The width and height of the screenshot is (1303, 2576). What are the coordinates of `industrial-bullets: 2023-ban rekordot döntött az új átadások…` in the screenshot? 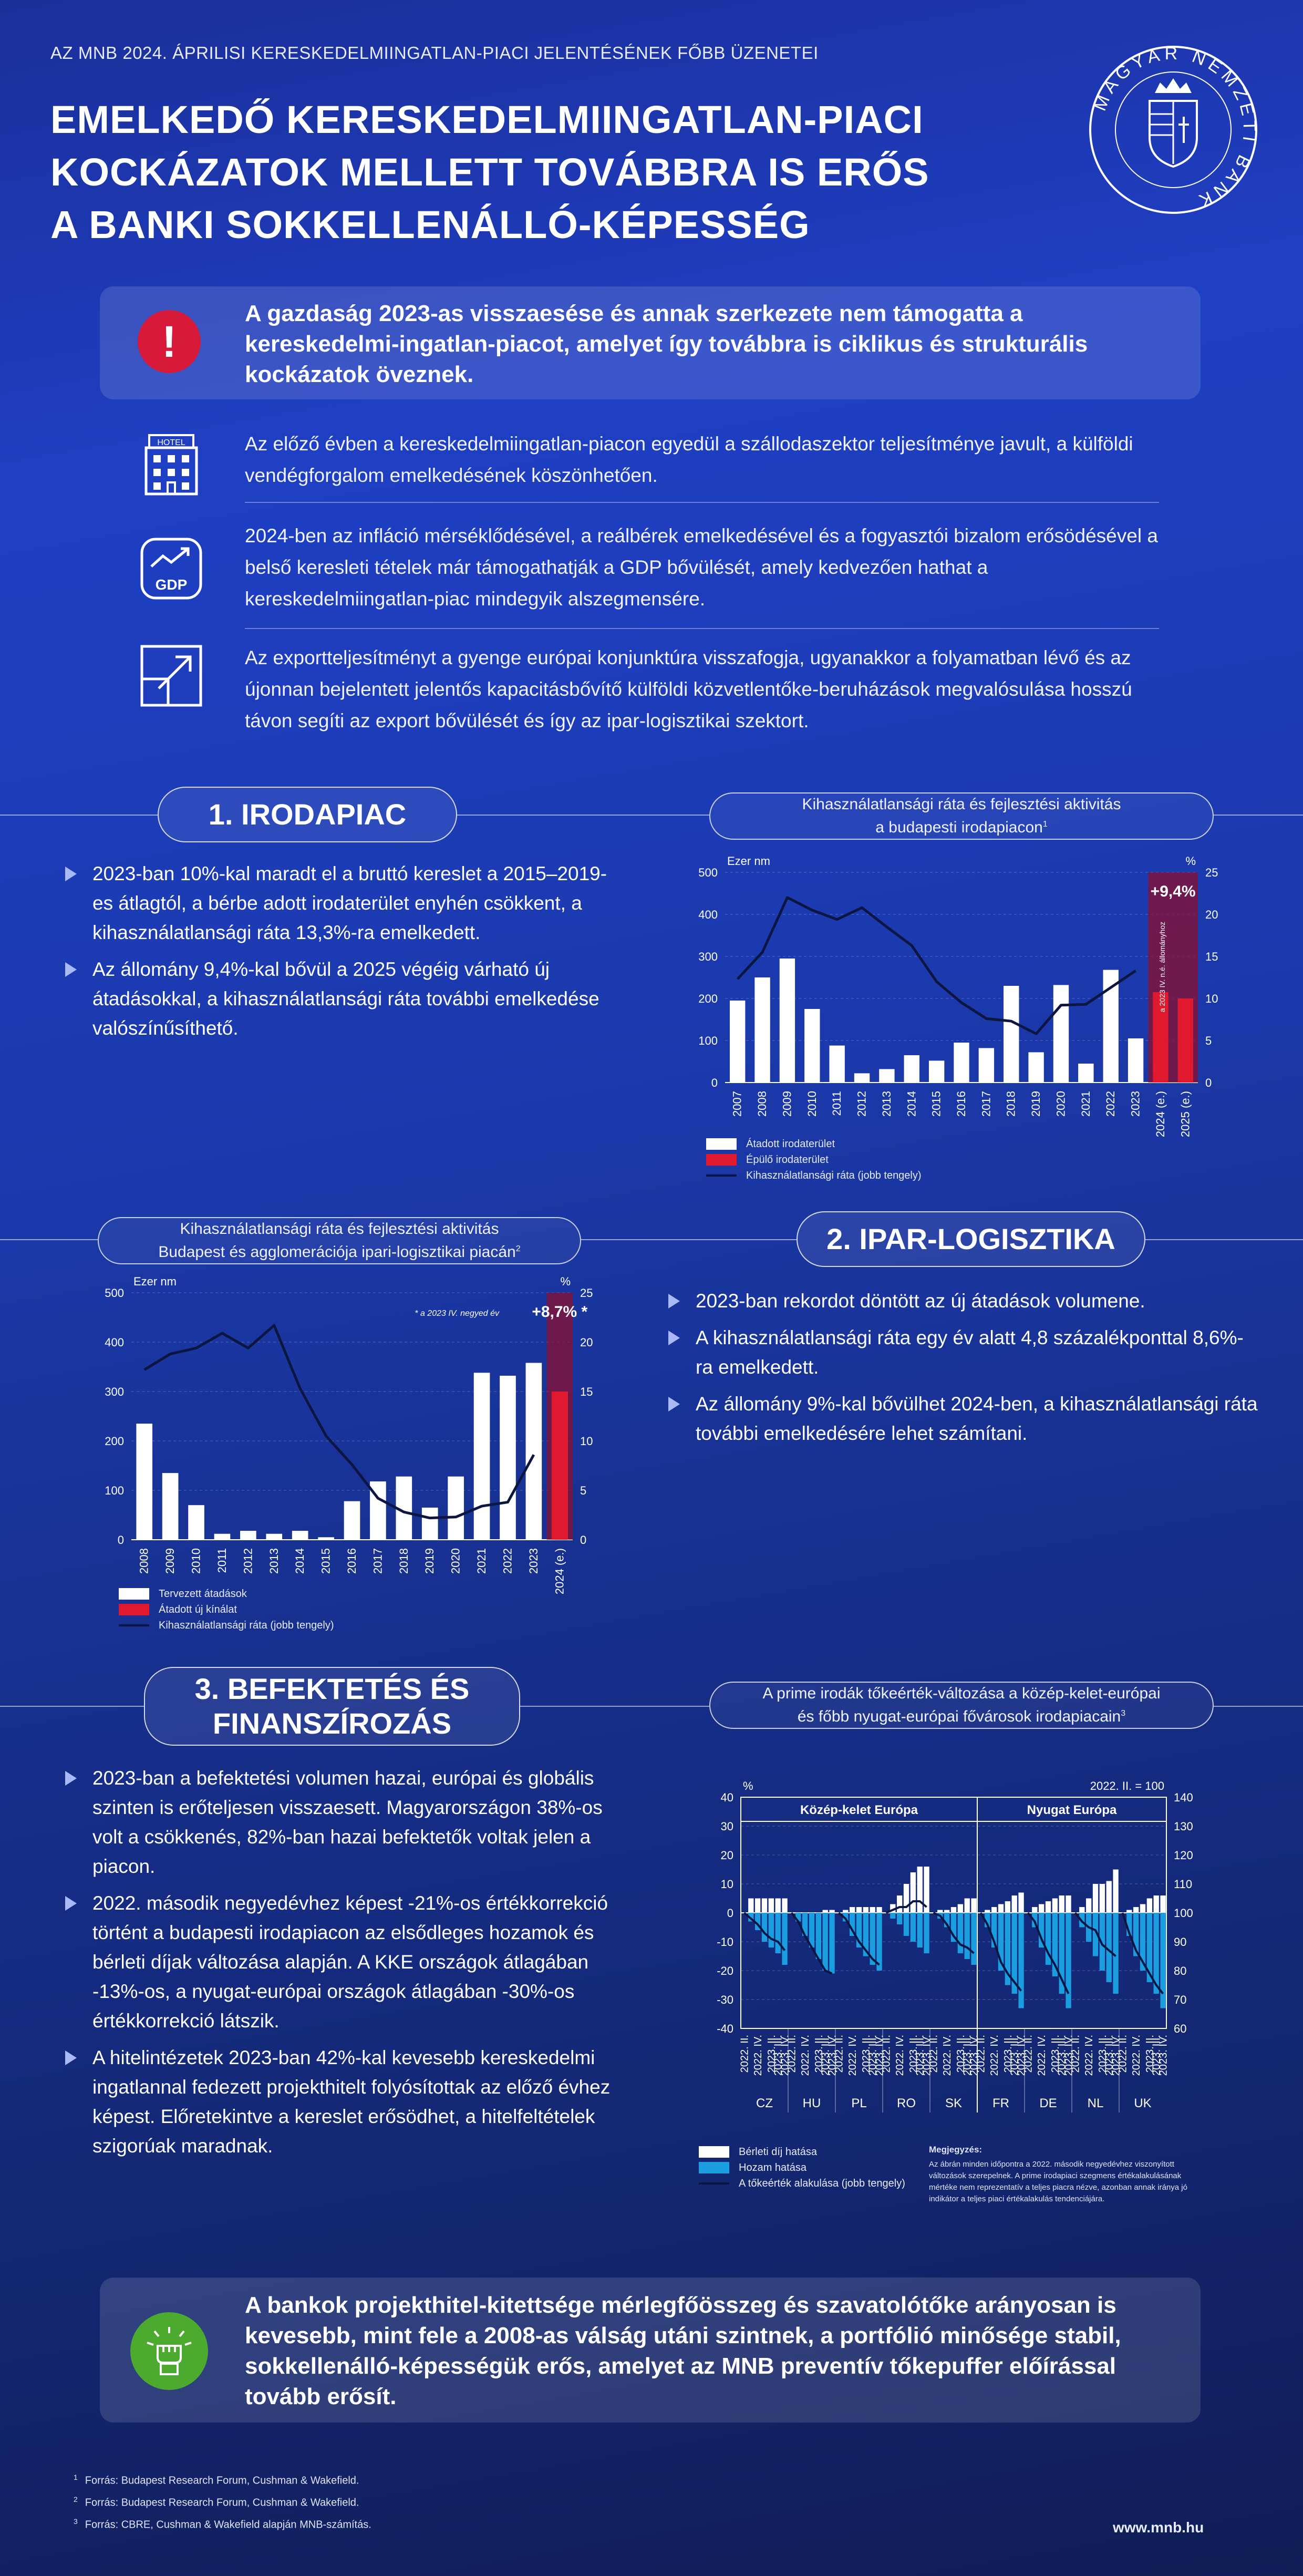 It's located at (963, 1371).